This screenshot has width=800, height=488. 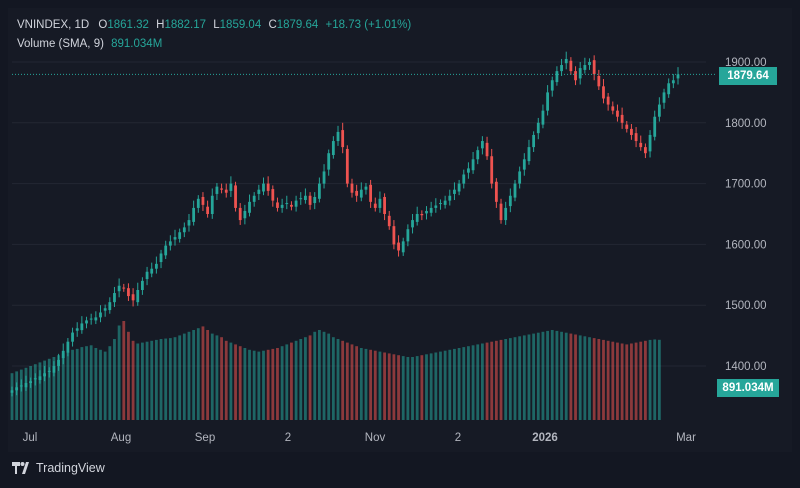 I want to click on y-tick-label: 1800.00, so click(x=746, y=124).